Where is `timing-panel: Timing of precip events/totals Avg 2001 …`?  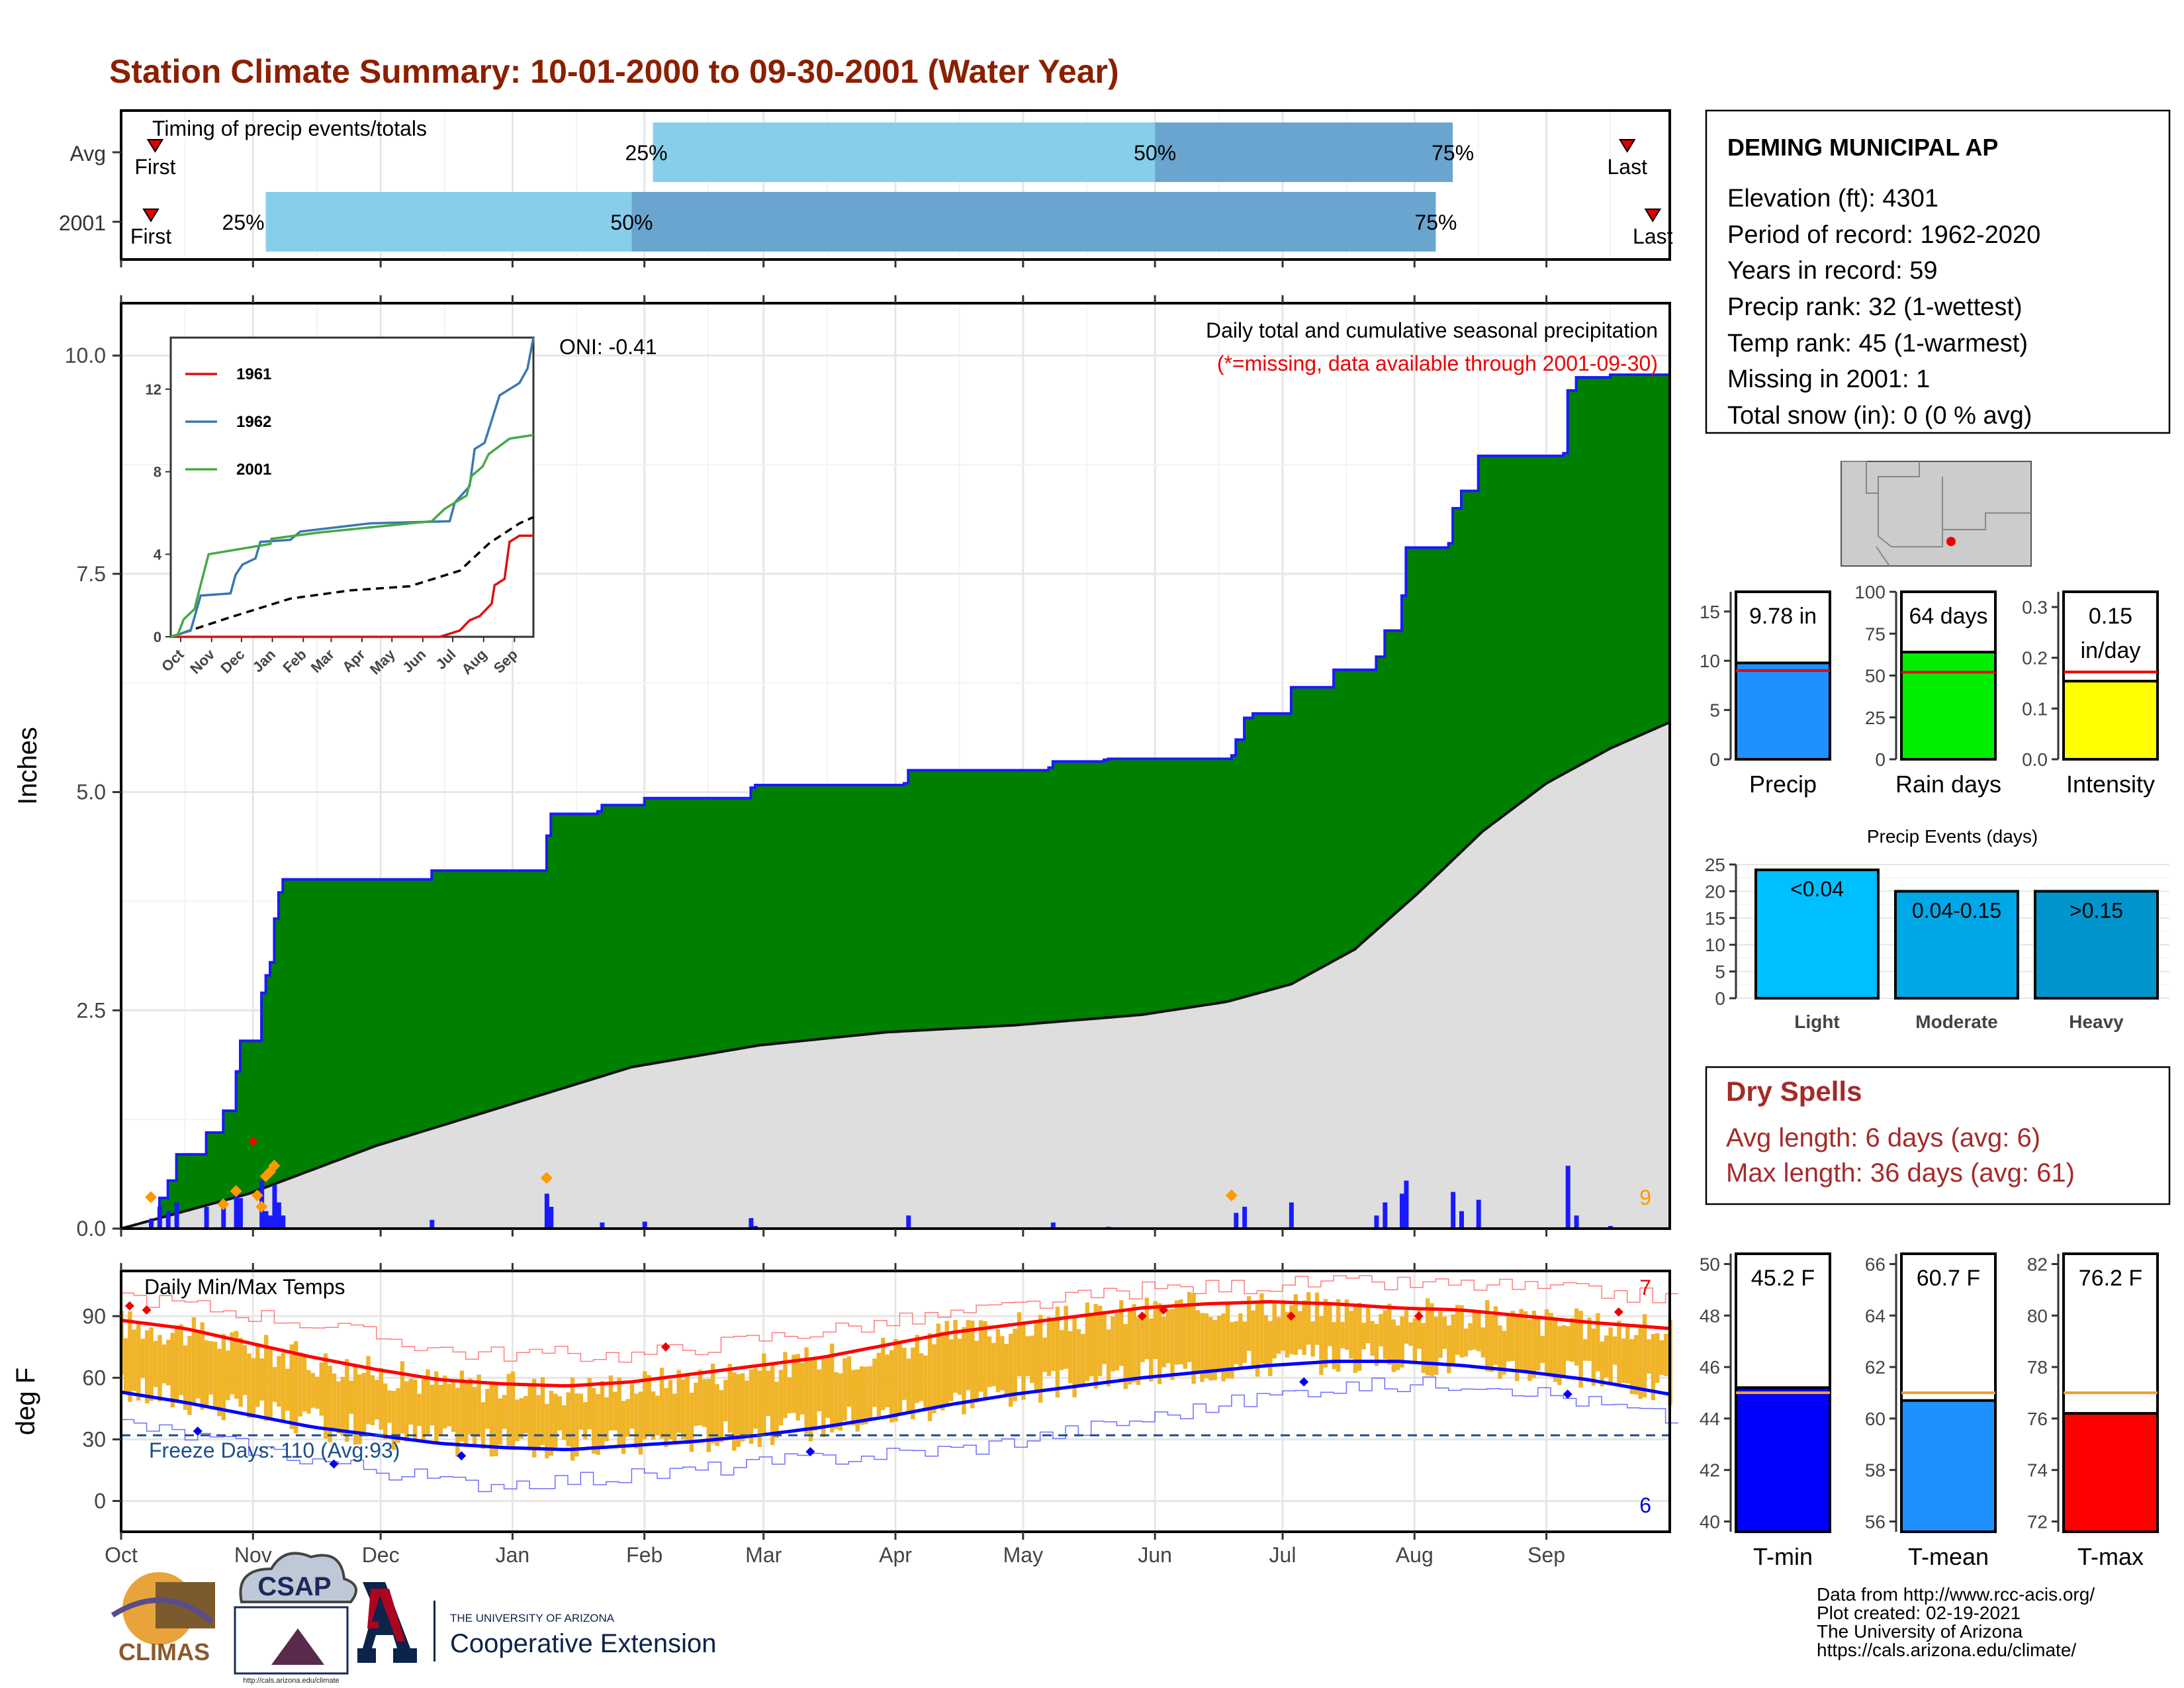
timing-panel: Timing of precip events/totals Avg 2001 … is located at coordinates (866, 188).